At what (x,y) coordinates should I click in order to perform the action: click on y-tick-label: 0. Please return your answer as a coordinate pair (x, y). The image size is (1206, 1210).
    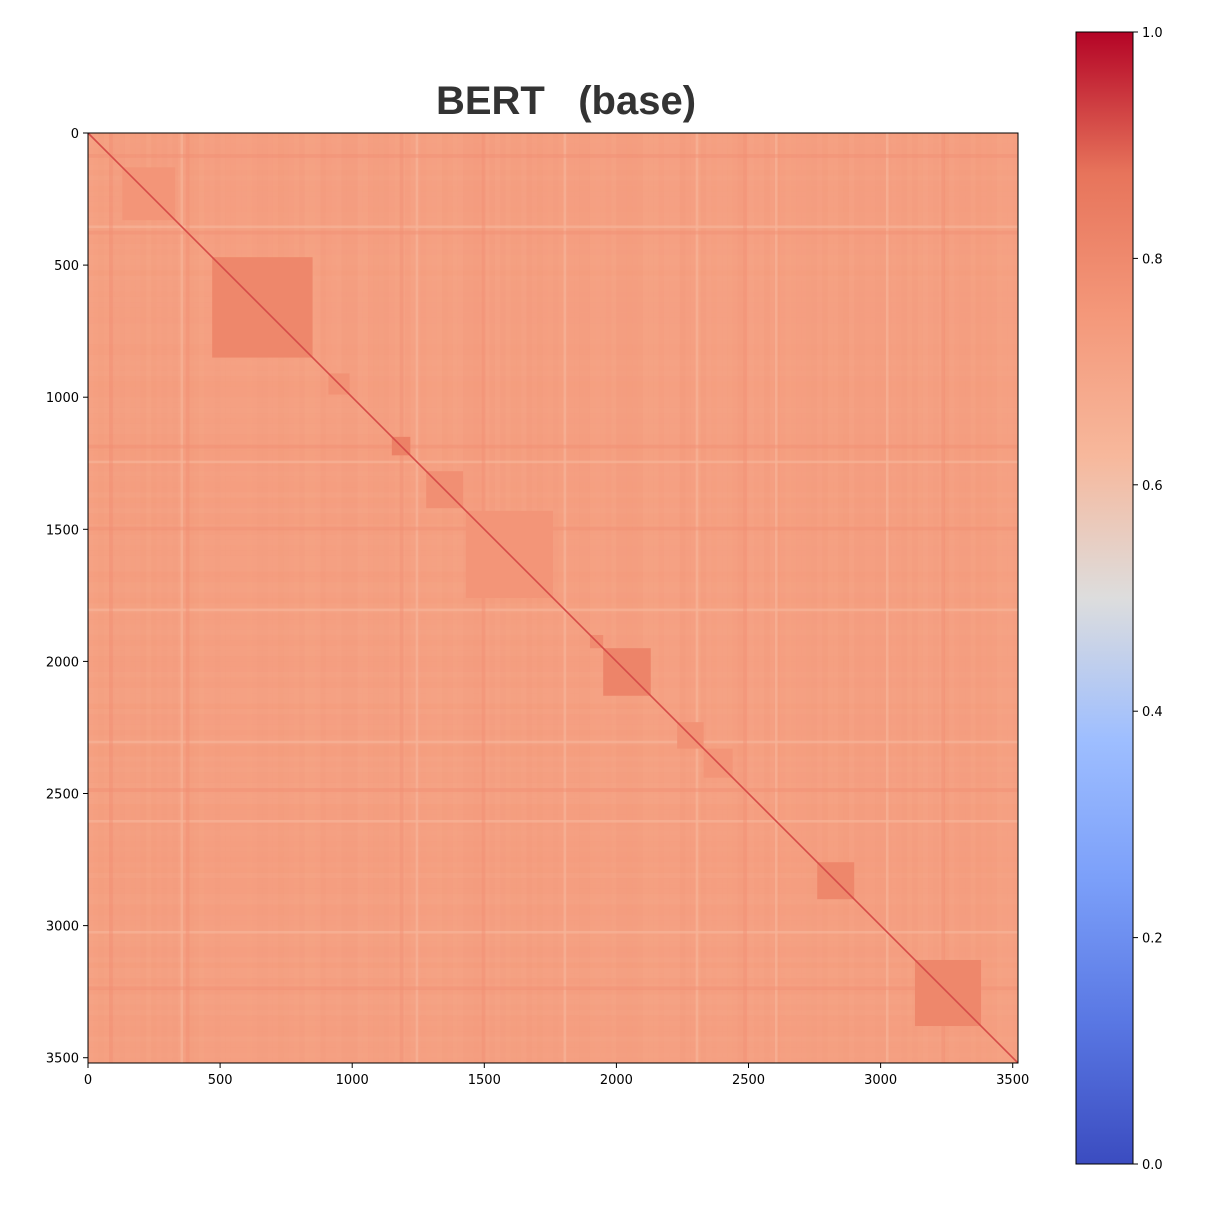
    Looking at the image, I should click on (75, 134).